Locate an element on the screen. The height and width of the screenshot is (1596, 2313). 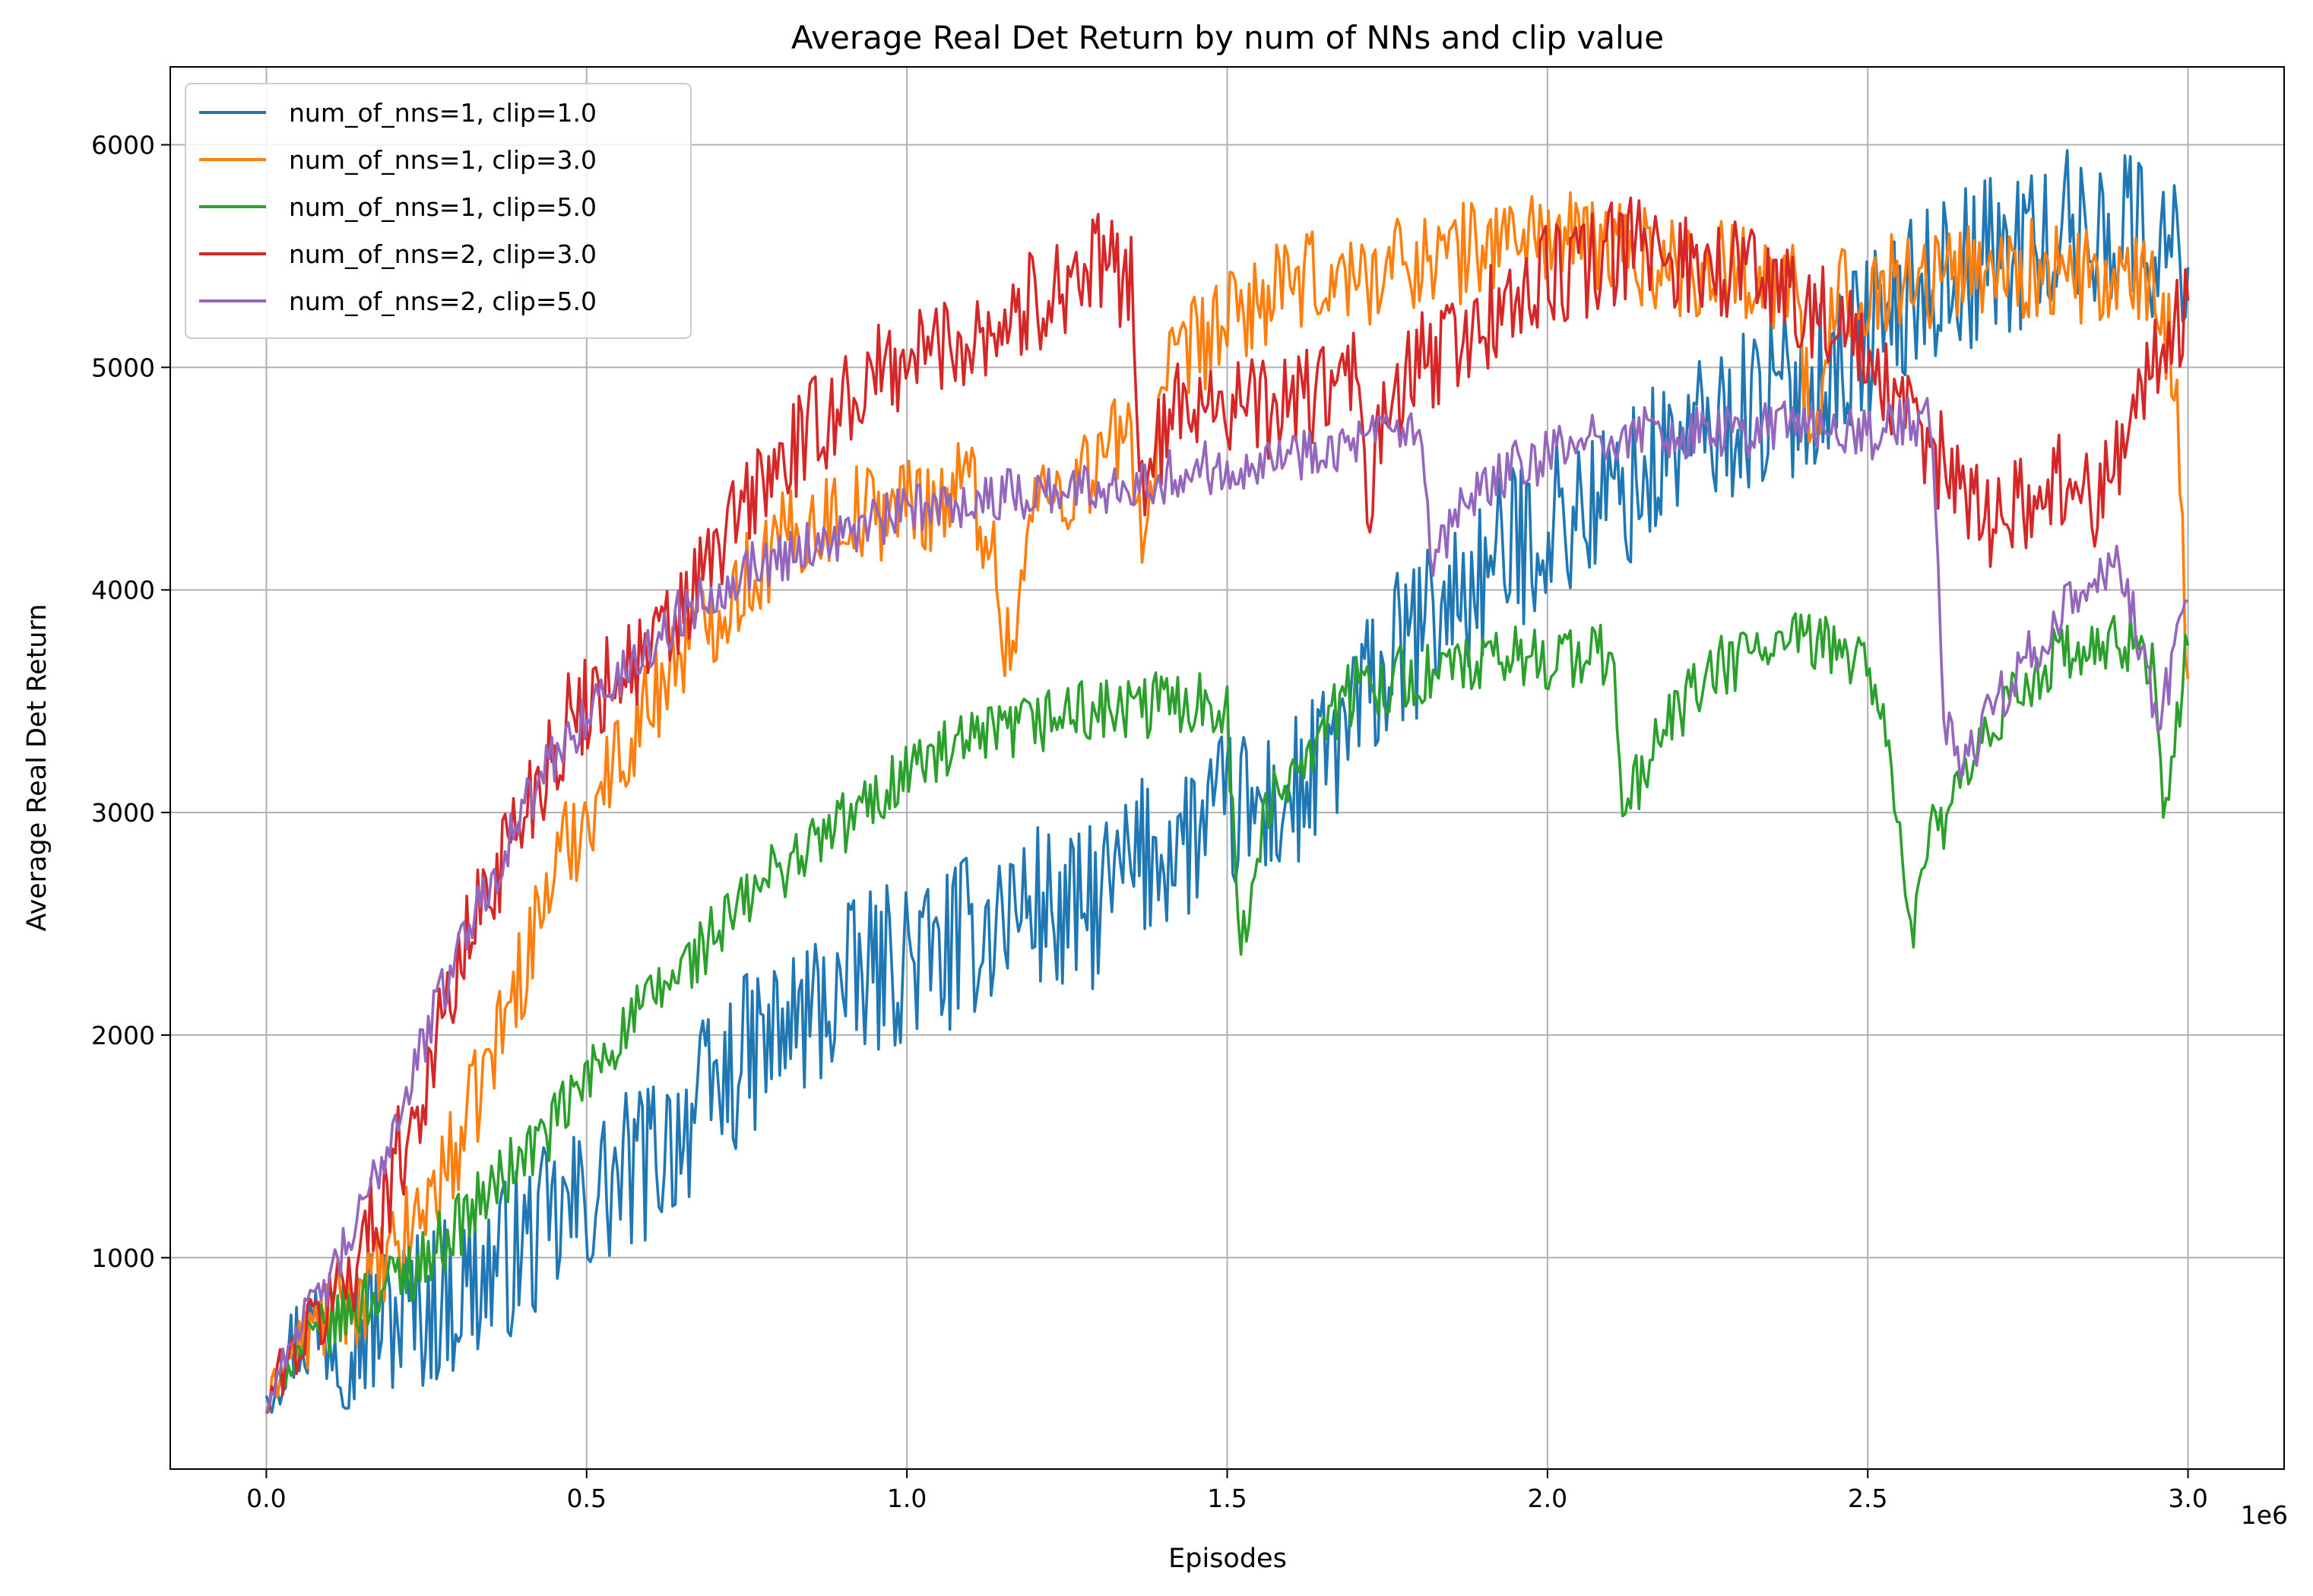
legend-entry-label: num_of_nns=2, clip=5.0 is located at coordinates (443, 301).